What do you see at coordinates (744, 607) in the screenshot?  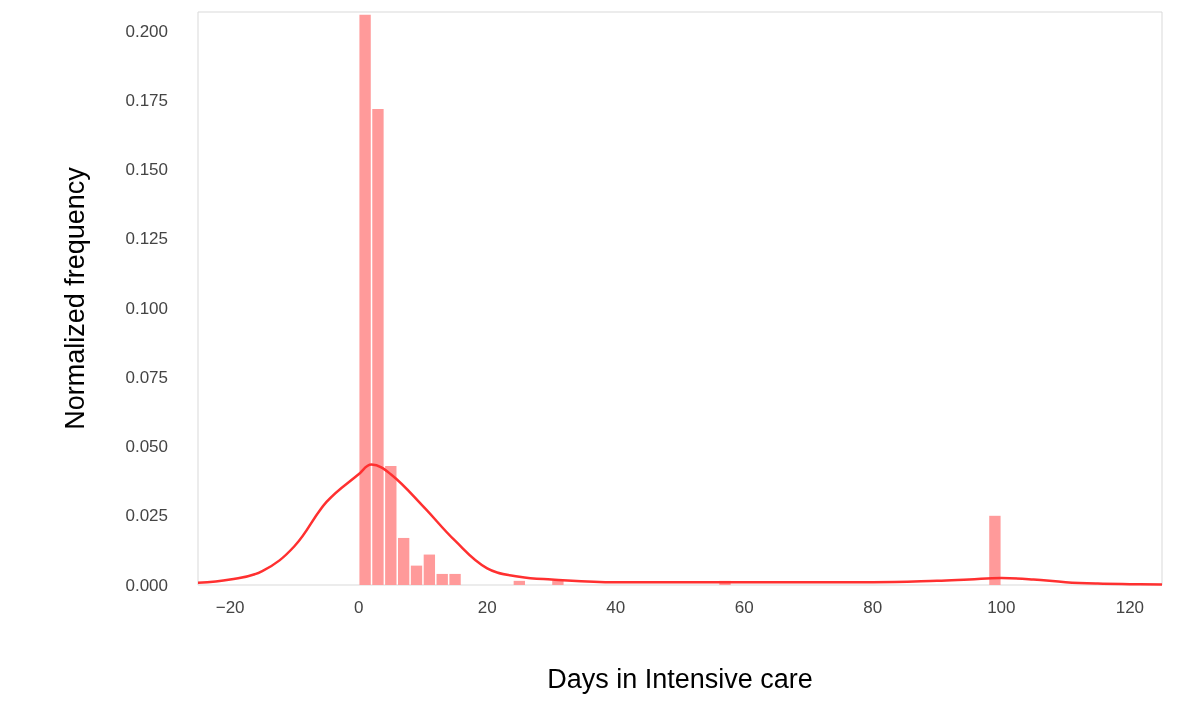 I see `x-tick-label: 60` at bounding box center [744, 607].